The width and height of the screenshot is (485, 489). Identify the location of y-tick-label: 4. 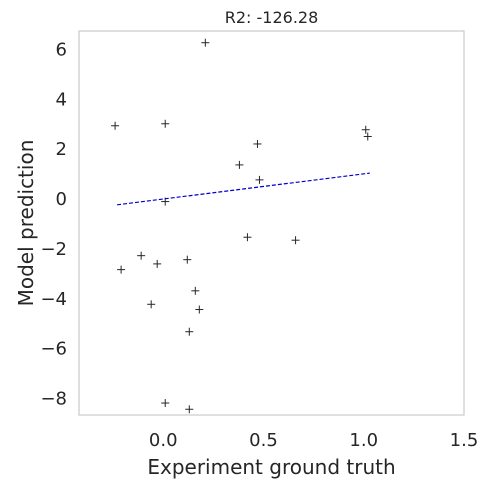
(61, 99).